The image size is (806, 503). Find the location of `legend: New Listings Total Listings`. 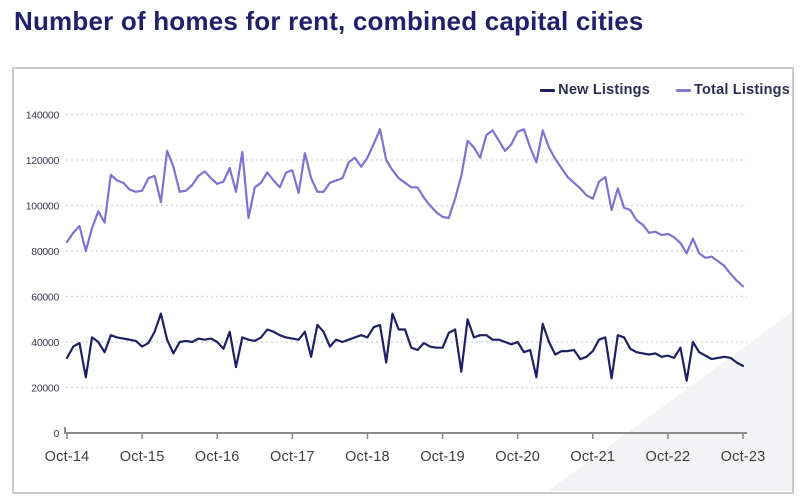

legend: New Listings Total Listings is located at coordinates (665, 90).